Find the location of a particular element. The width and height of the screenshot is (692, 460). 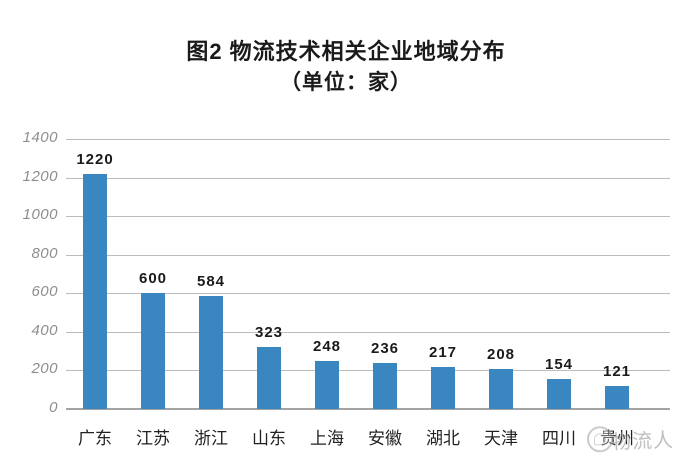

watermark-logo-icon is located at coordinates (600, 439).